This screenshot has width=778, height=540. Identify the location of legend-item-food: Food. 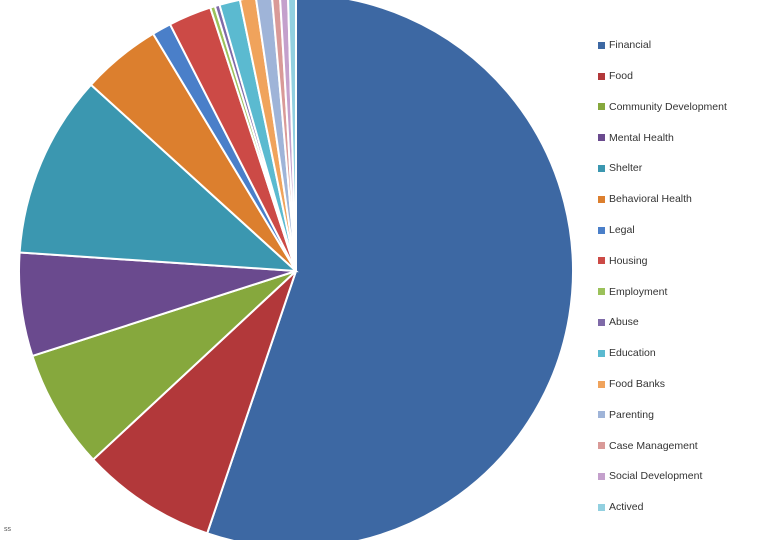
(662, 76).